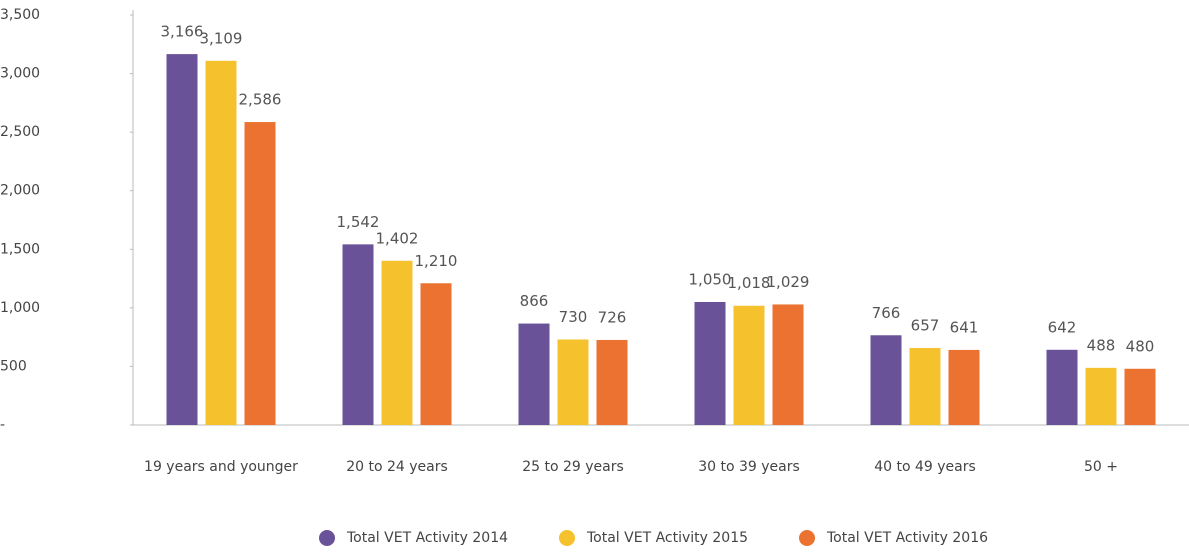  I want to click on x-tick-label: 19 years and younger, so click(221, 467).